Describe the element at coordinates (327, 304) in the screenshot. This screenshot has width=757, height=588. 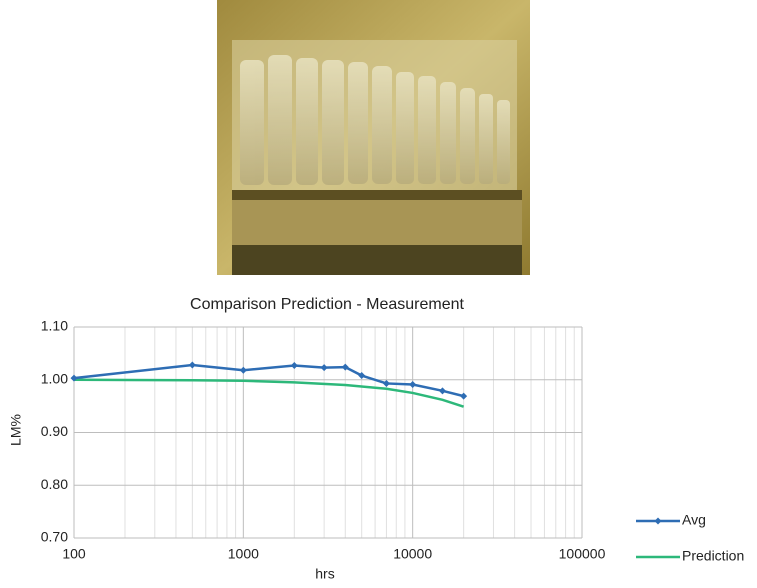
I see `chart-title: Comparison Prediction - Measurement` at that location.